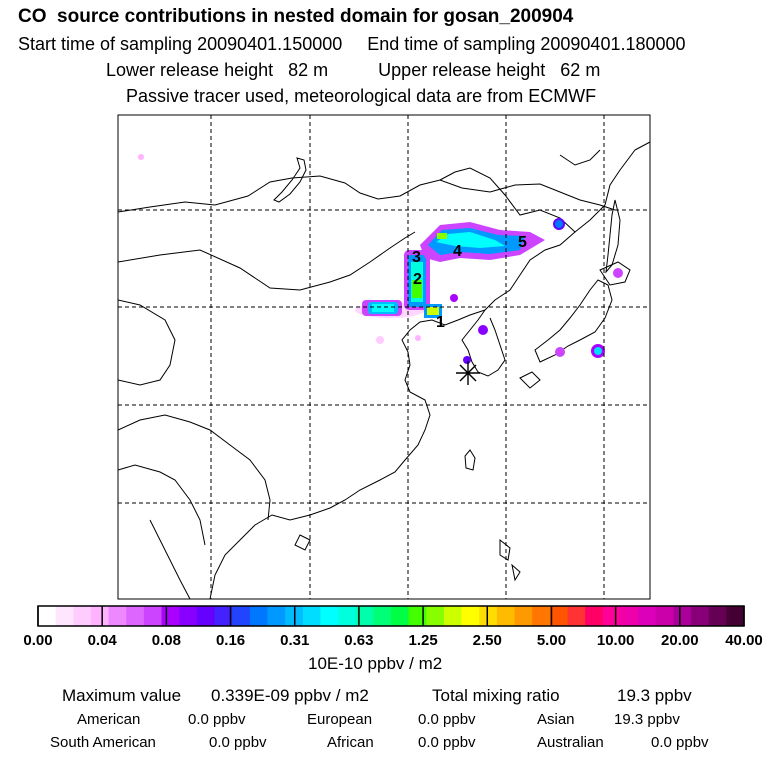 This screenshot has width=768, height=768. I want to click on source-label-4: 4, so click(457, 251).